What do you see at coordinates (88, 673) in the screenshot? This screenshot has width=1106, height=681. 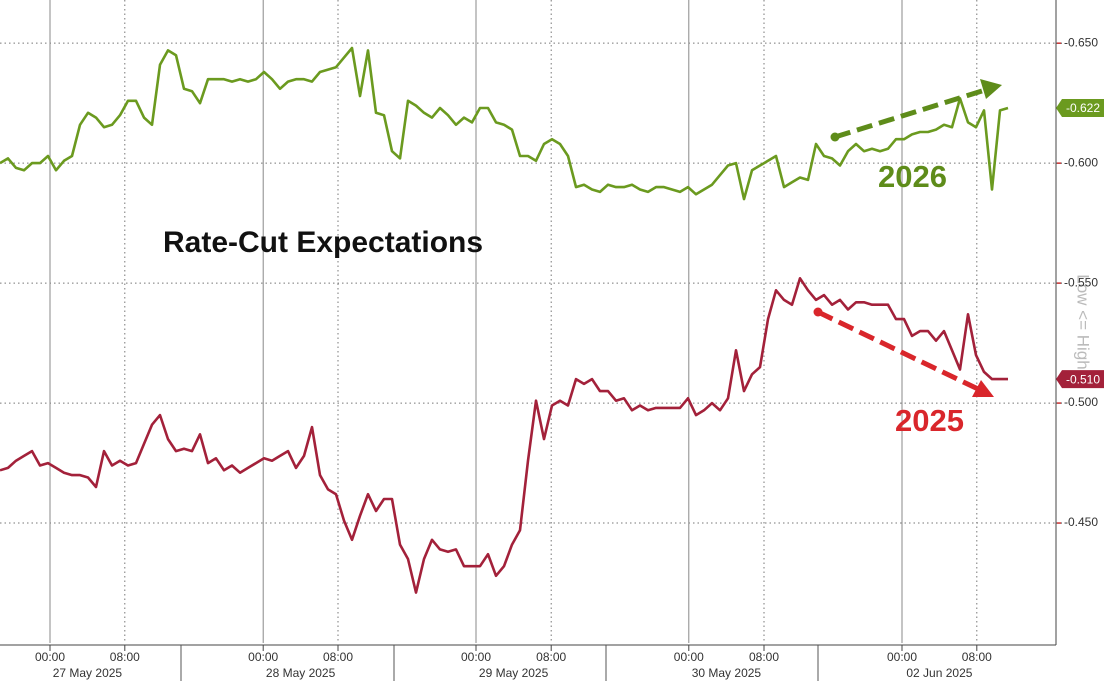 I see `x-date-label: 27 May 2025` at bounding box center [88, 673].